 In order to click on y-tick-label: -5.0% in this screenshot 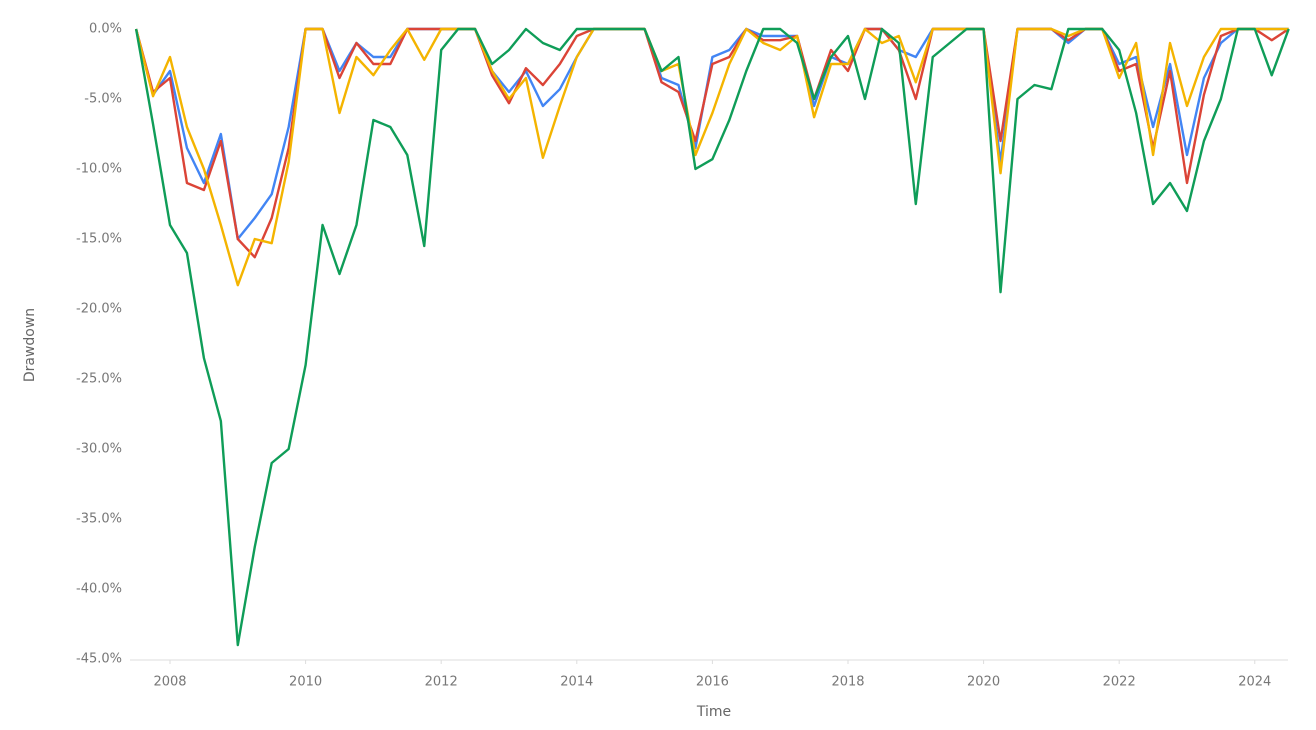, I will do `click(103, 99)`.